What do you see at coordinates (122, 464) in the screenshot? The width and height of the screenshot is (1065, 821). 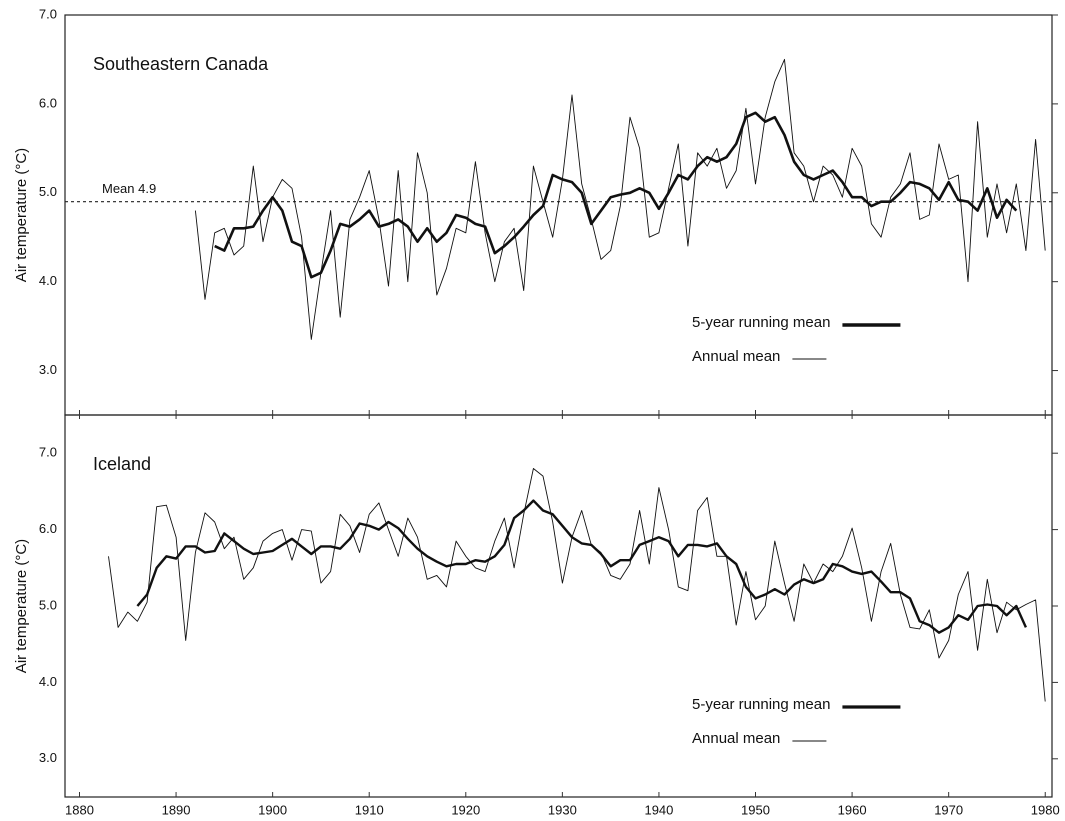 I see `panel-title: Iceland` at bounding box center [122, 464].